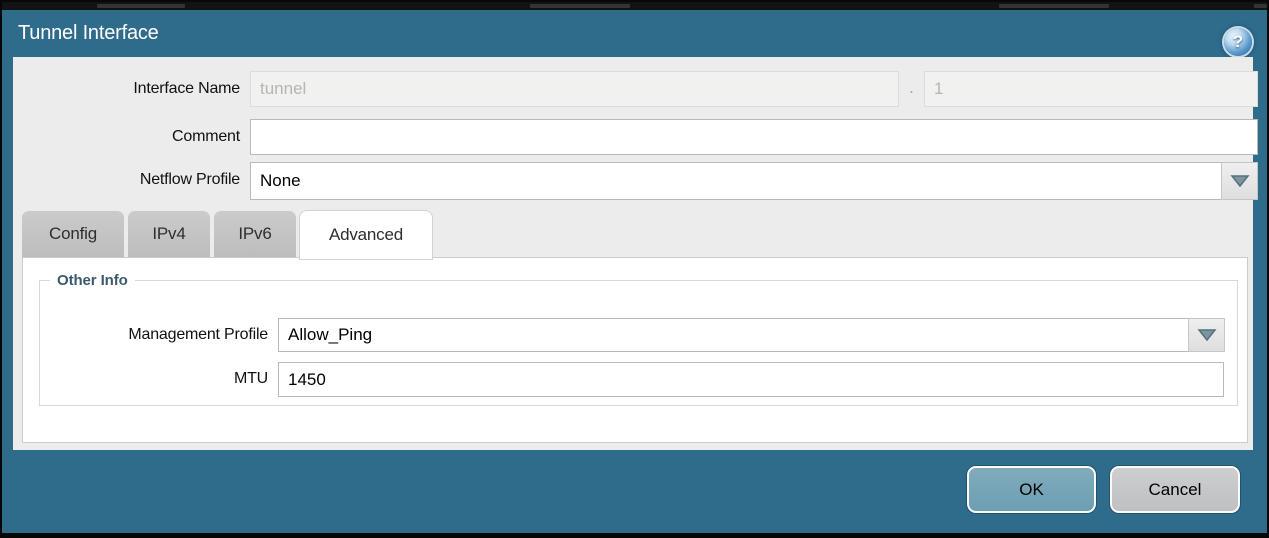 Image resolution: width=1269 pixels, height=538 pixels. I want to click on interface-name-input, so click(574, 89).